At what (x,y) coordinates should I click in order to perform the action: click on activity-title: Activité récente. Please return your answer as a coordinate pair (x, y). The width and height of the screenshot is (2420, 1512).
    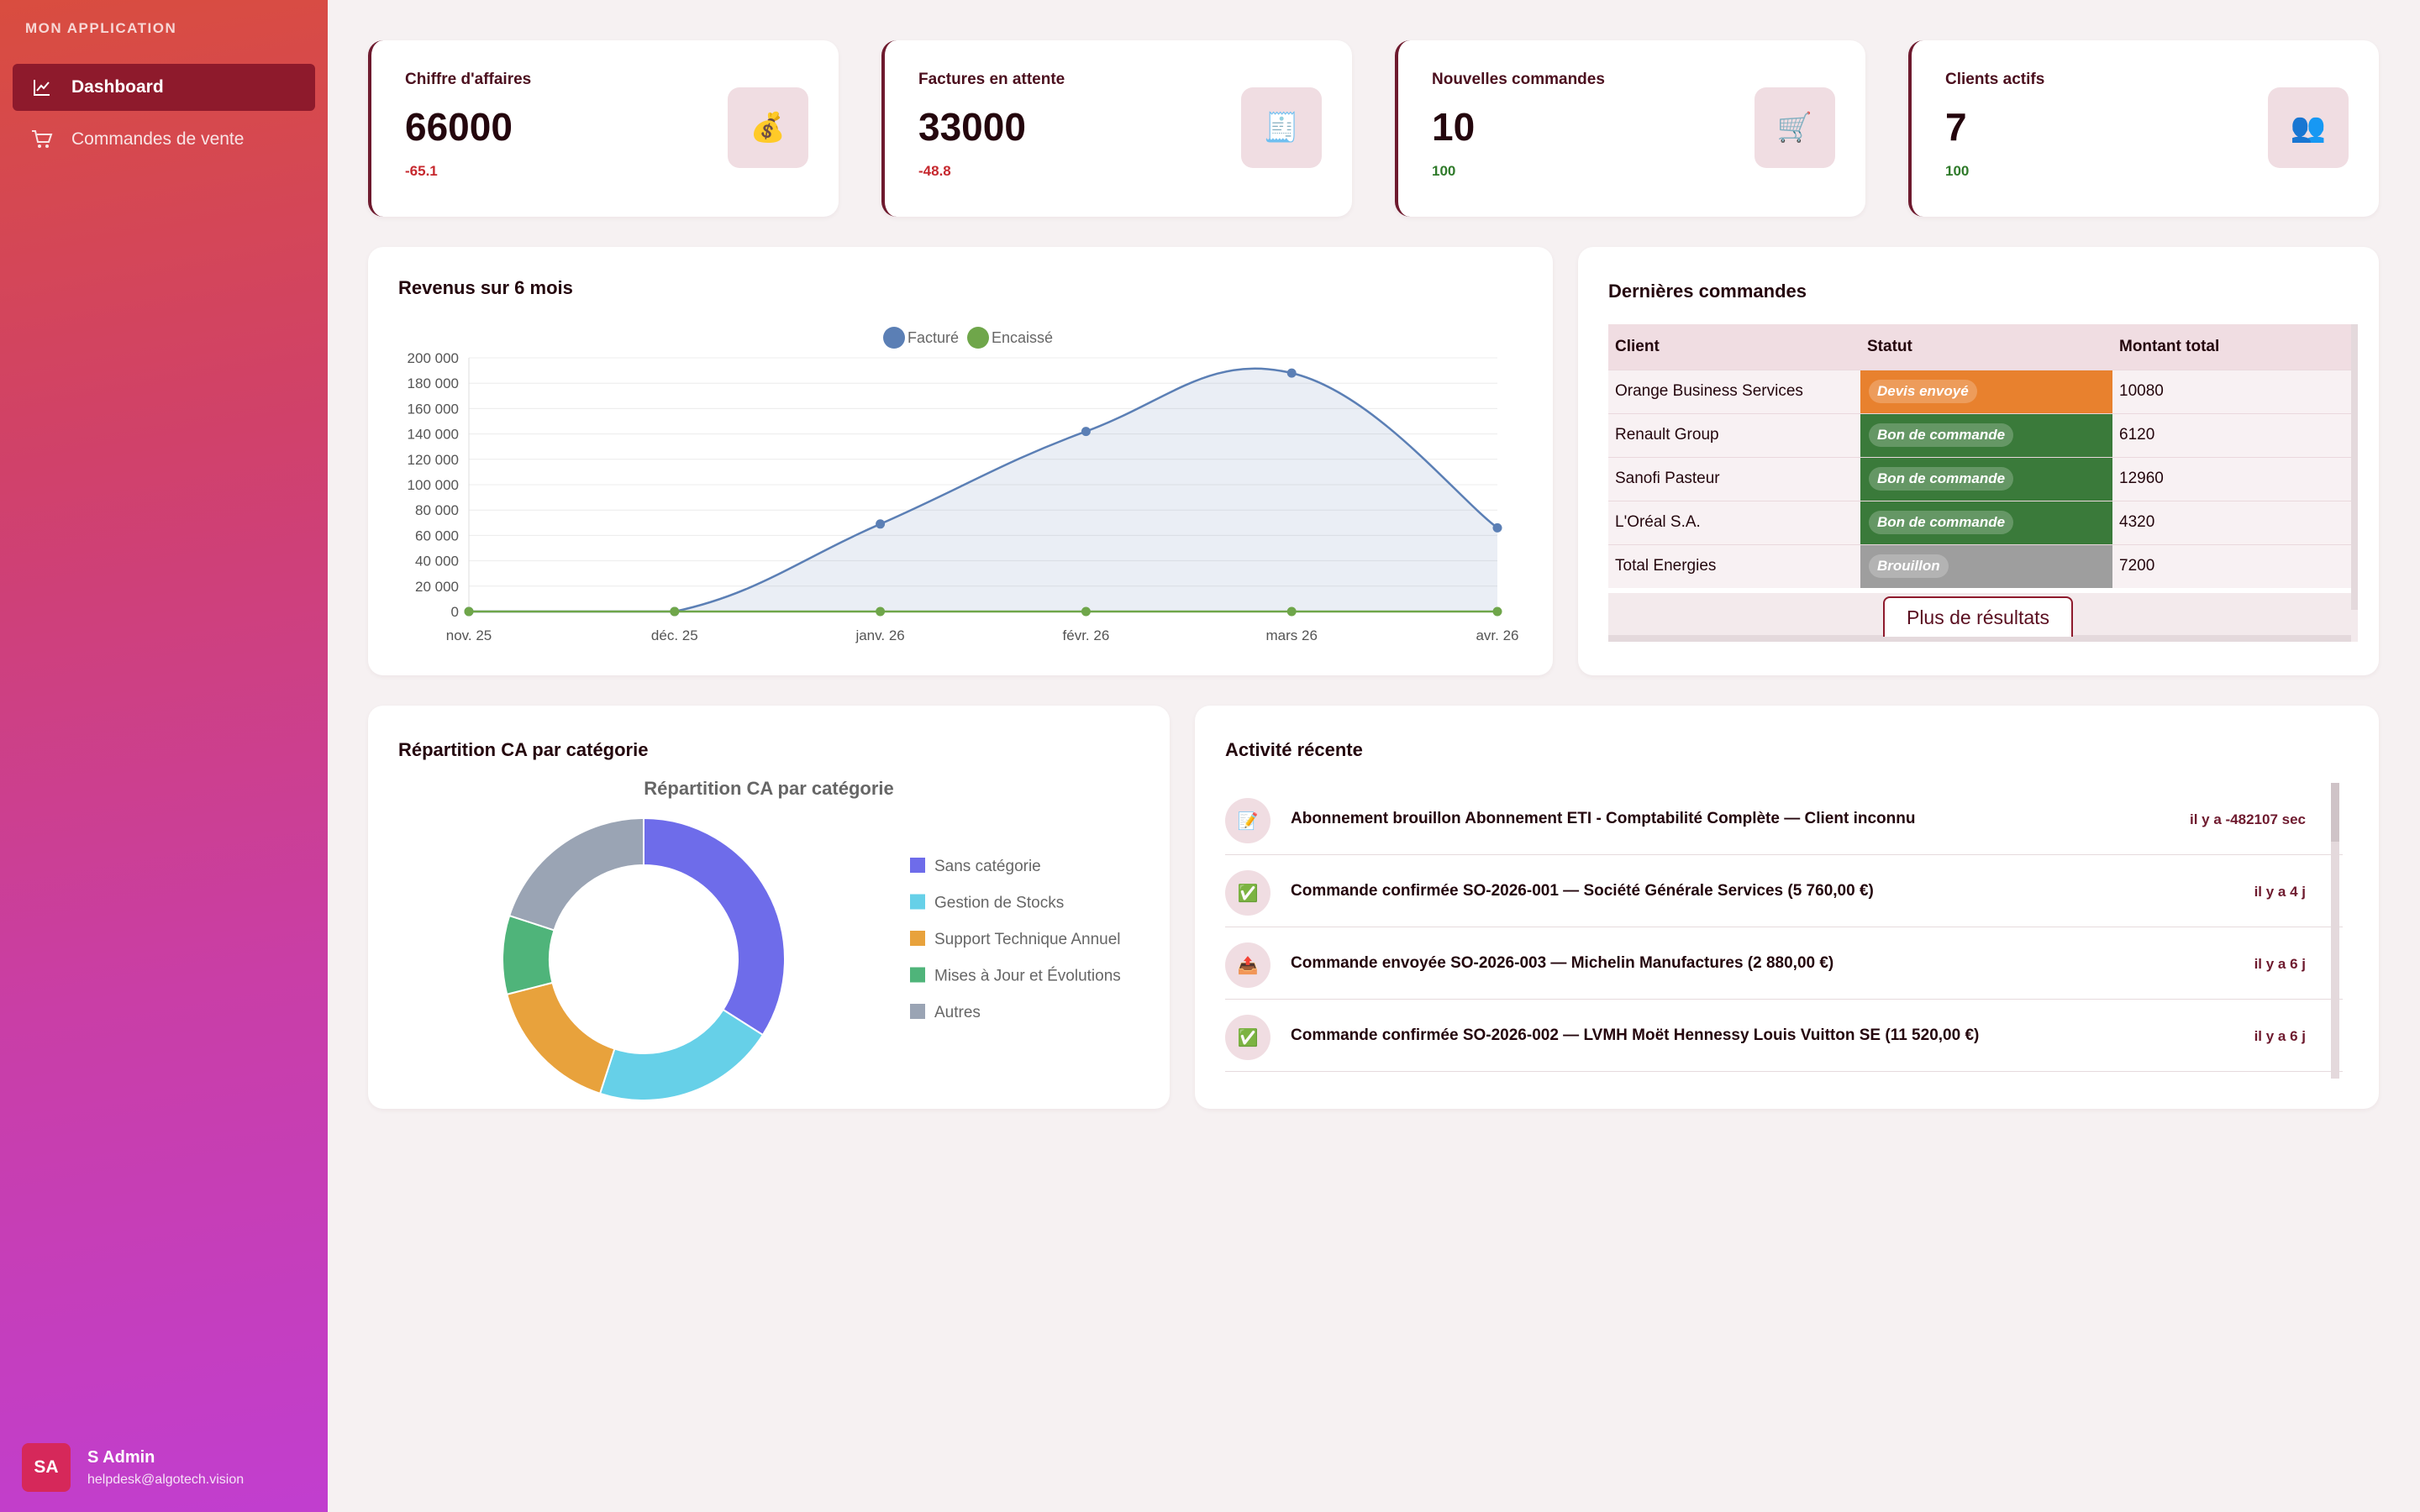
    Looking at the image, I should click on (1294, 749).